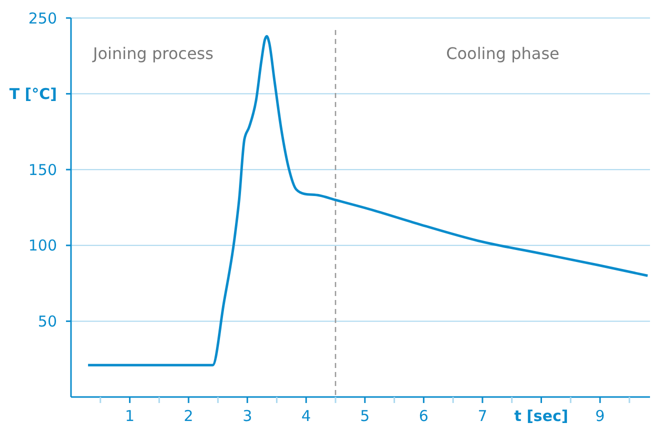 Image resolution: width=658 pixels, height=426 pixels. I want to click on x-tick-label: 6, so click(423, 416).